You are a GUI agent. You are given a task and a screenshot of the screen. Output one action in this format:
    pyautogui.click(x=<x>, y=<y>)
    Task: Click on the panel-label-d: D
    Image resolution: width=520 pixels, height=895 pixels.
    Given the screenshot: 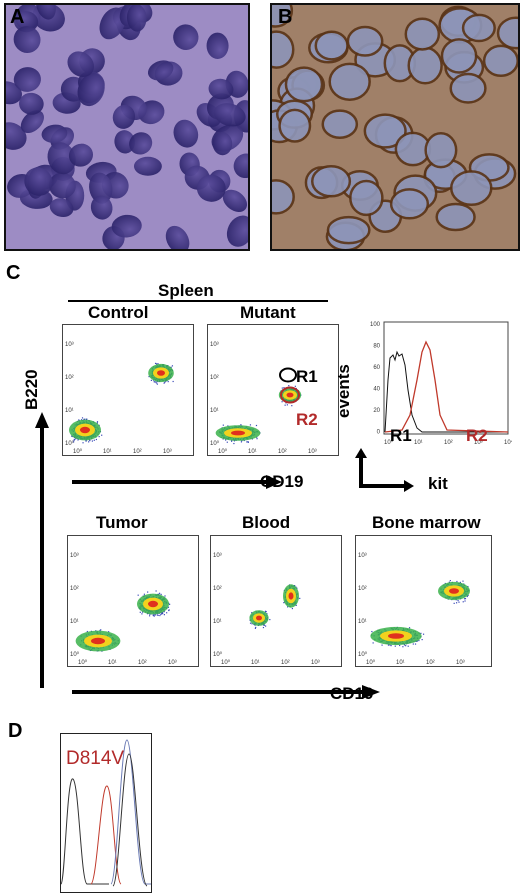 What is the action you would take?
    pyautogui.click(x=15, y=731)
    